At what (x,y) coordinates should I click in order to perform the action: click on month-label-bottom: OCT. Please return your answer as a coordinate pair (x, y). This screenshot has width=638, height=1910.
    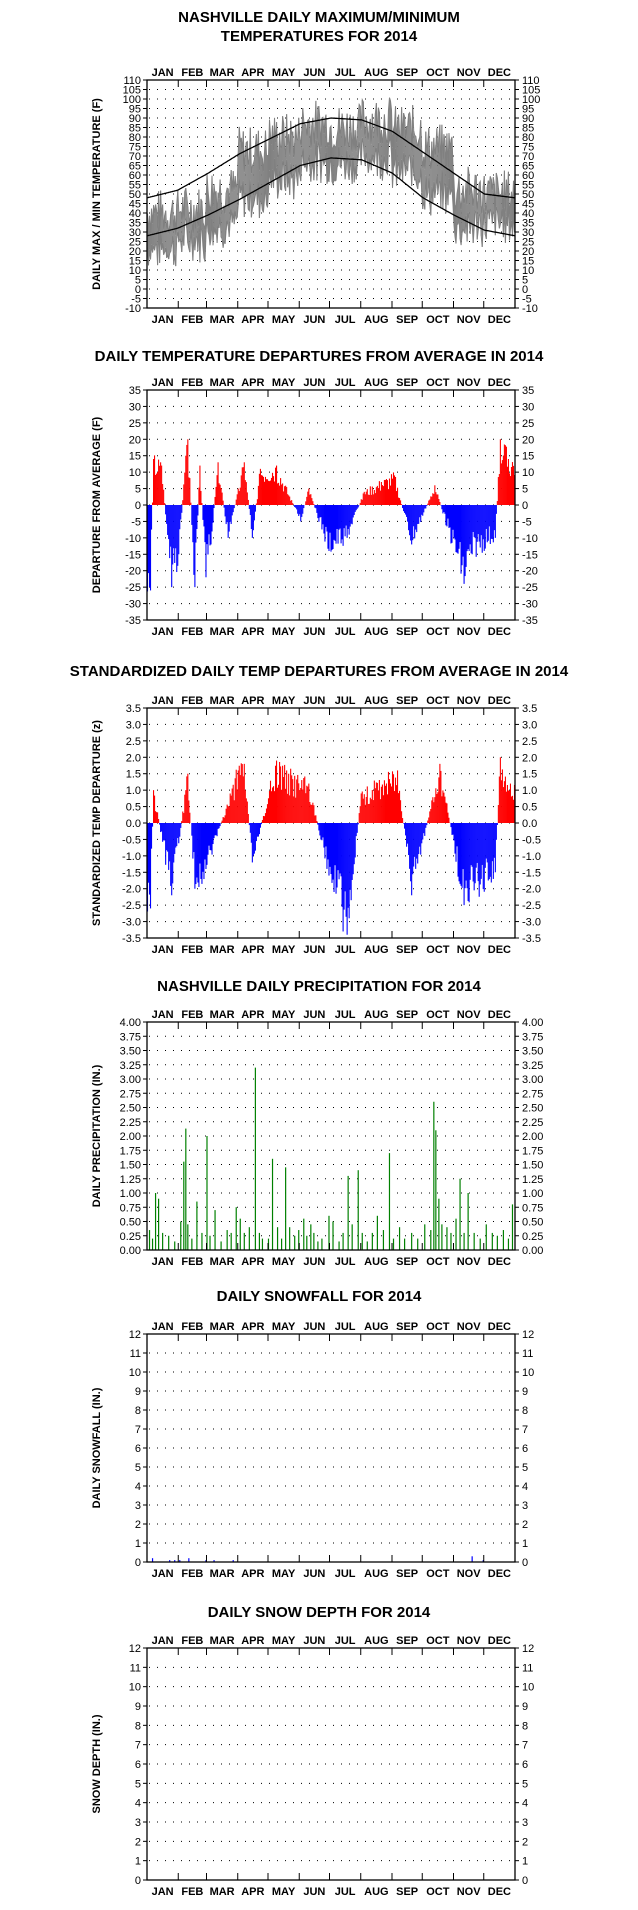
    Looking at the image, I should click on (438, 632).